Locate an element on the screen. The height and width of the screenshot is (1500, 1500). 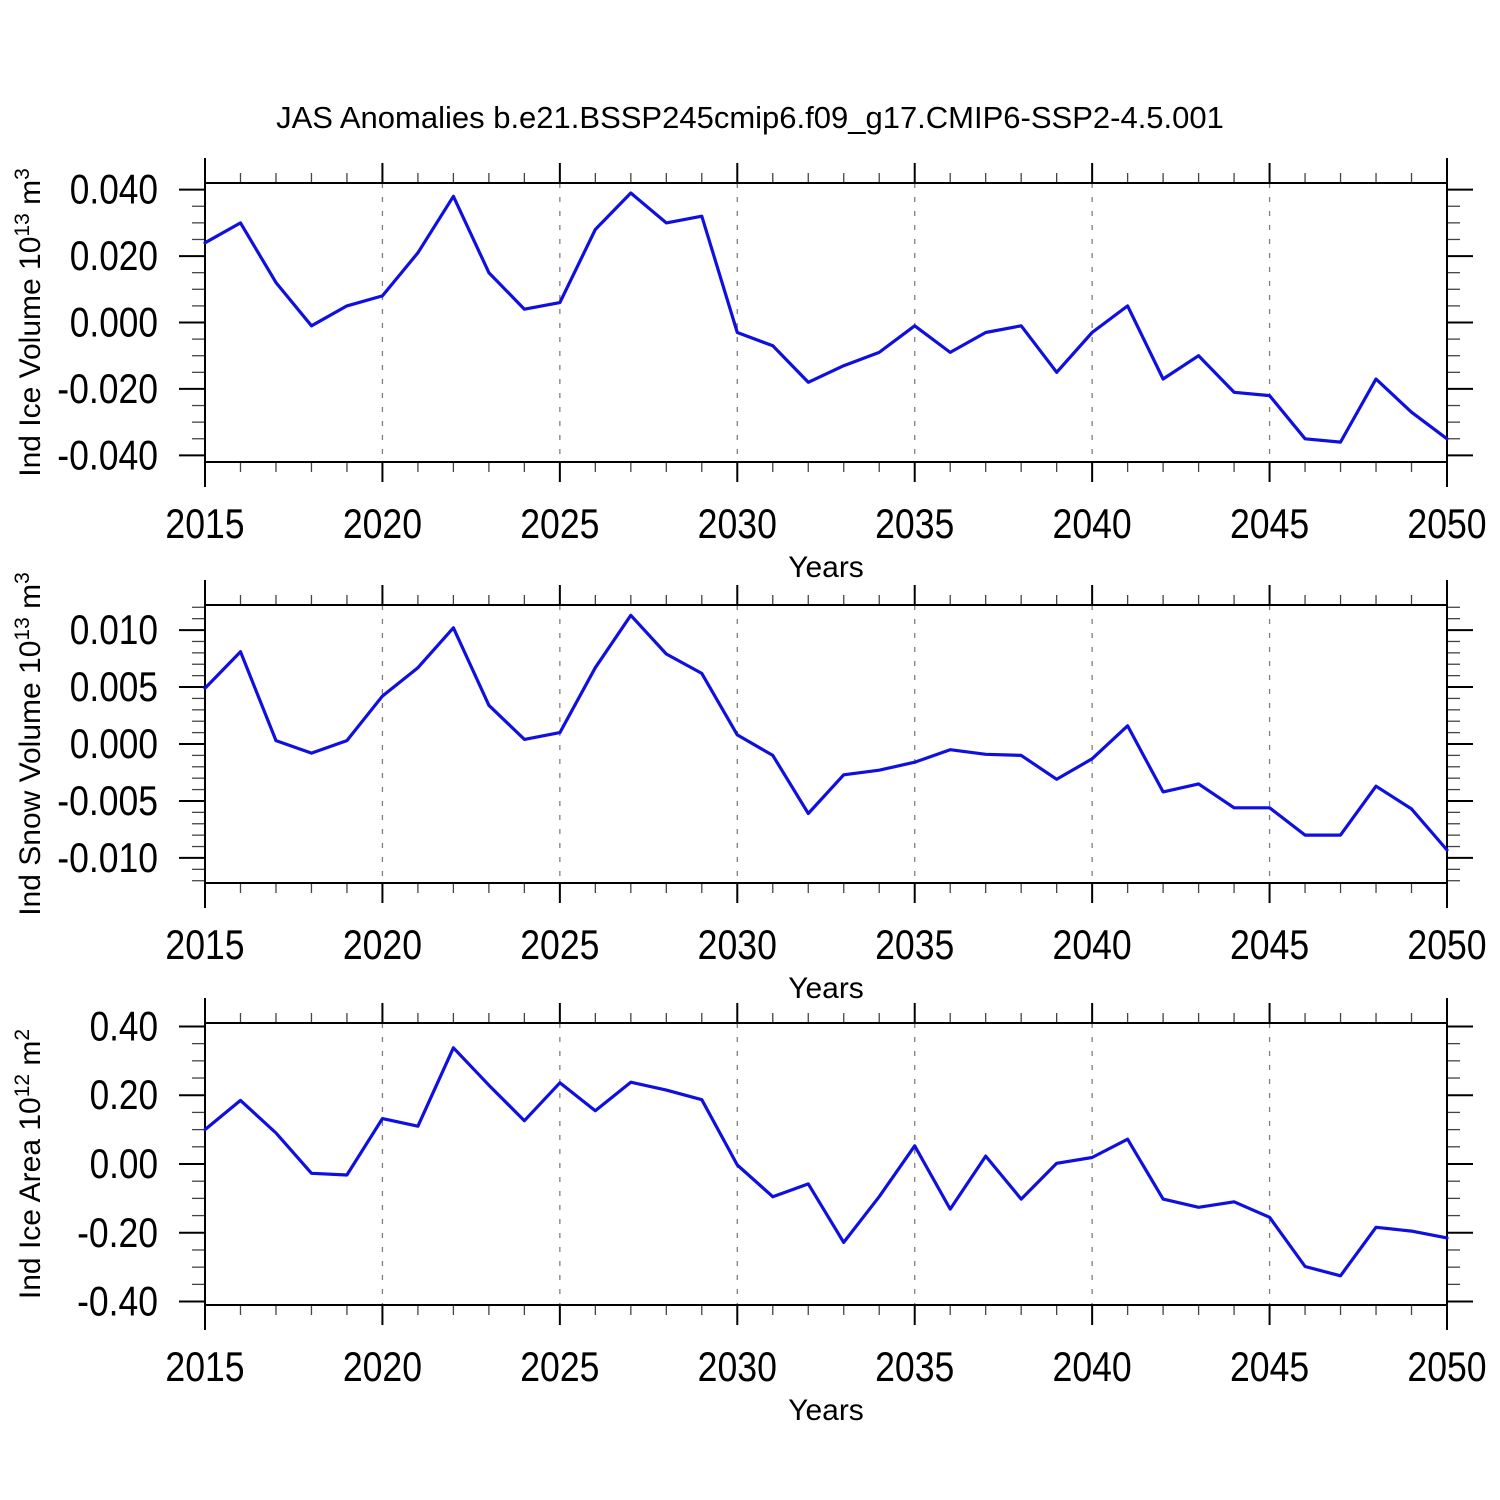
y-tick-label: 0.40 is located at coordinates (124, 1025).